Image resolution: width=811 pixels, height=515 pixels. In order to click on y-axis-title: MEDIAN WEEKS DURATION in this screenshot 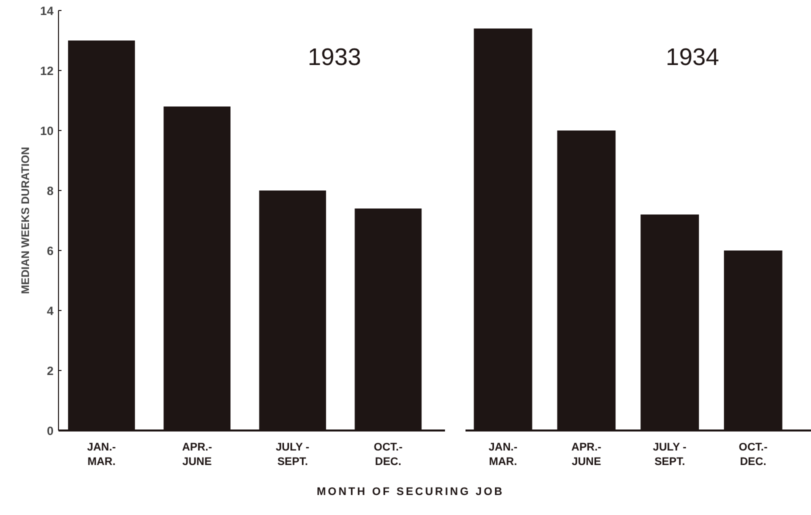, I will do `click(26, 220)`.